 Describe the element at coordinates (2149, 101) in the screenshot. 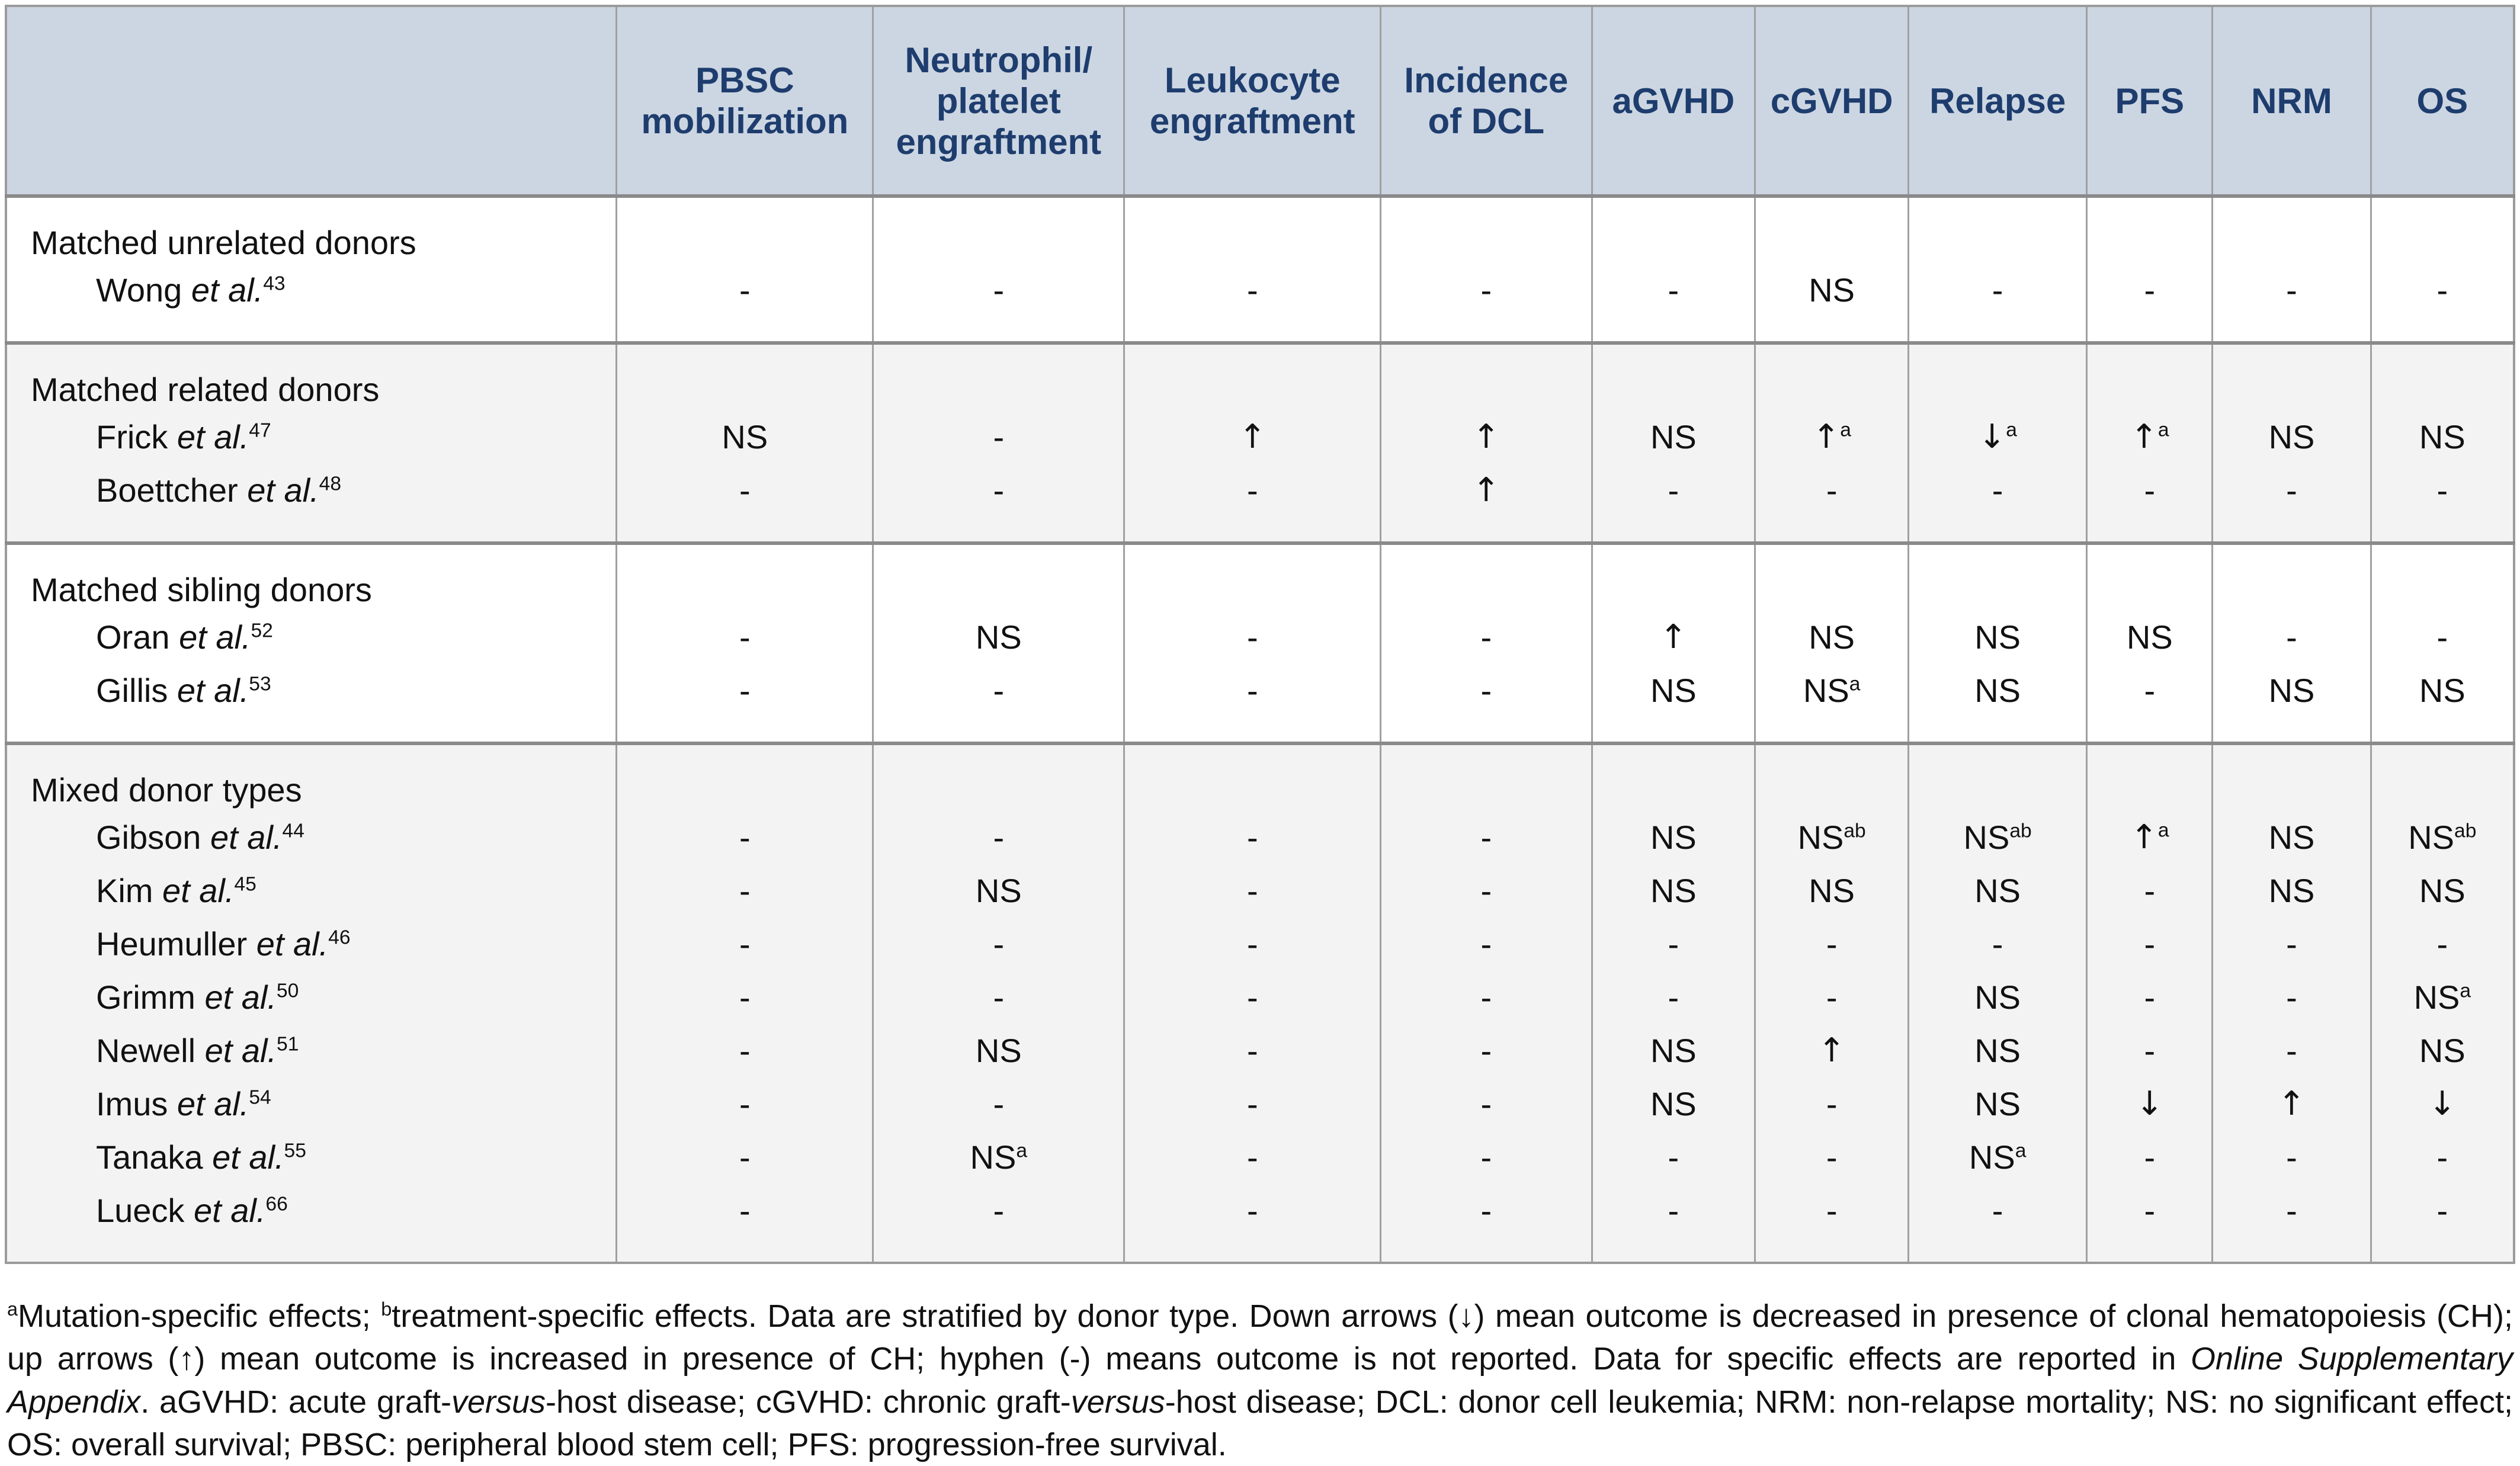

I see `column-header: PFS` at that location.